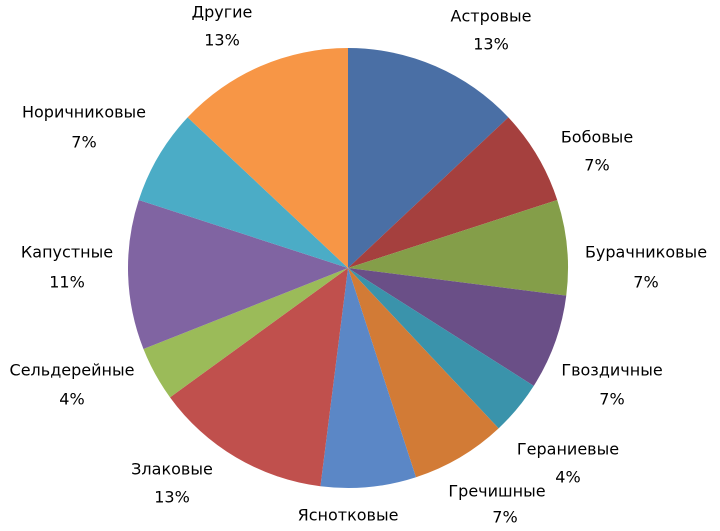 The image size is (720, 531). Describe the element at coordinates (348, 515) in the screenshot. I see `category-label: Яснотковые` at that location.